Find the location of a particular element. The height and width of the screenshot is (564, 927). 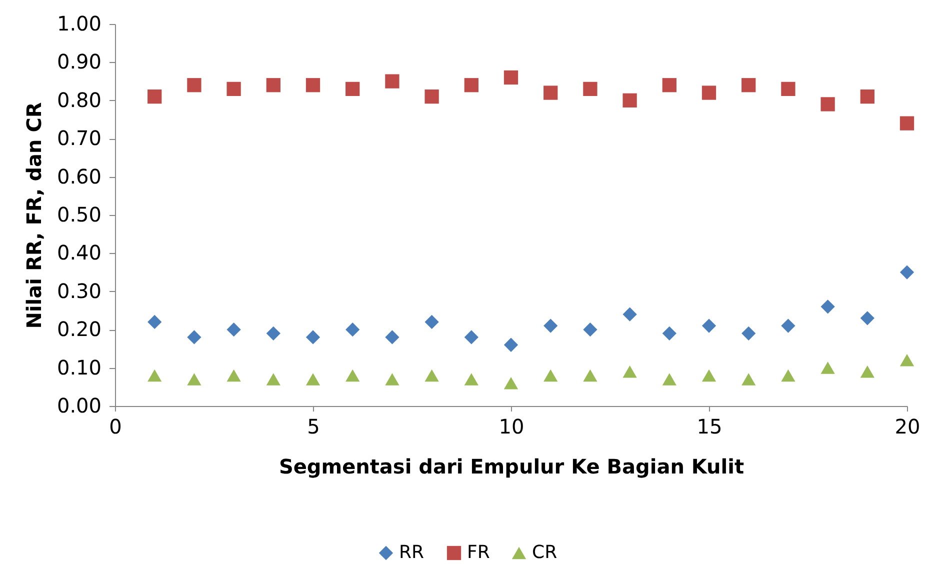

y-tick-label: 0.20 is located at coordinates (79, 329).